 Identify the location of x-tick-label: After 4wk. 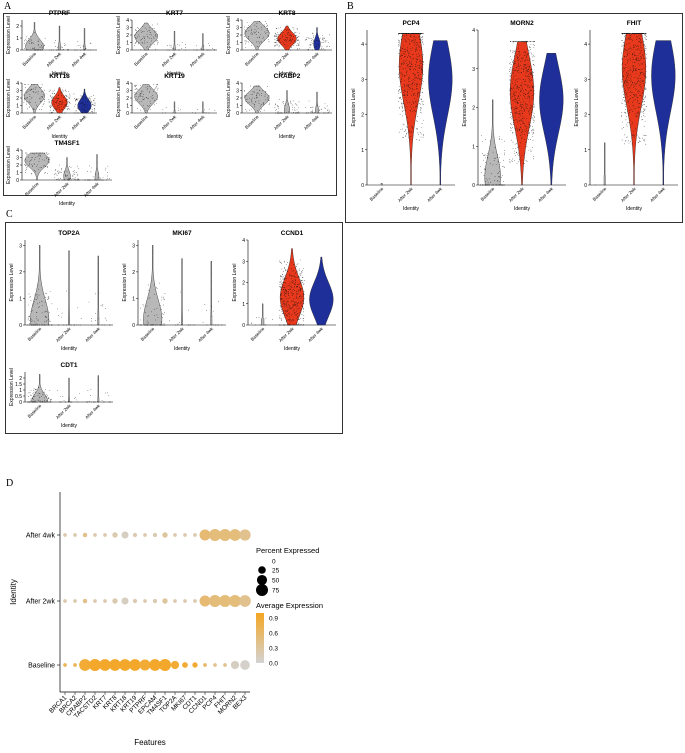
(92, 334).